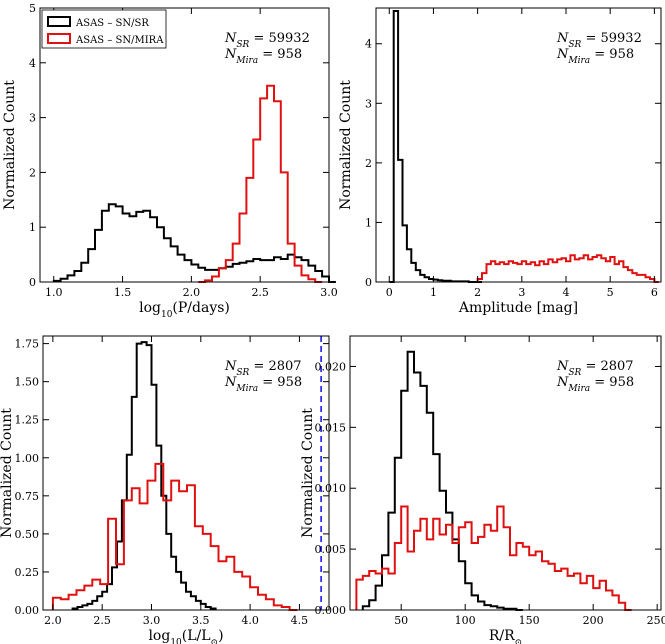 Image resolution: width=665 pixels, height=644 pixels. What do you see at coordinates (331, 366) in the screenshot?
I see `y-tick-label: 0.020` at bounding box center [331, 366].